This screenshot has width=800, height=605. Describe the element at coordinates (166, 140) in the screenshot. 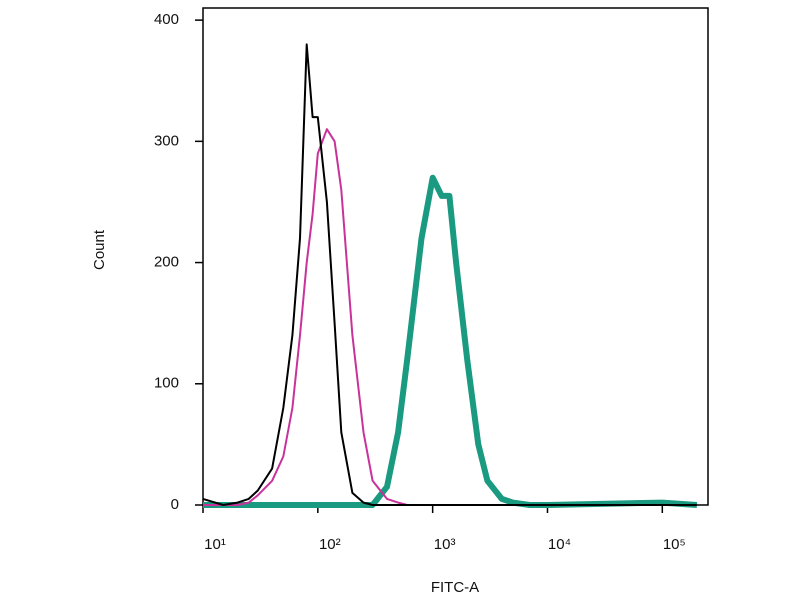

I see `y-tick-label: 300` at that location.